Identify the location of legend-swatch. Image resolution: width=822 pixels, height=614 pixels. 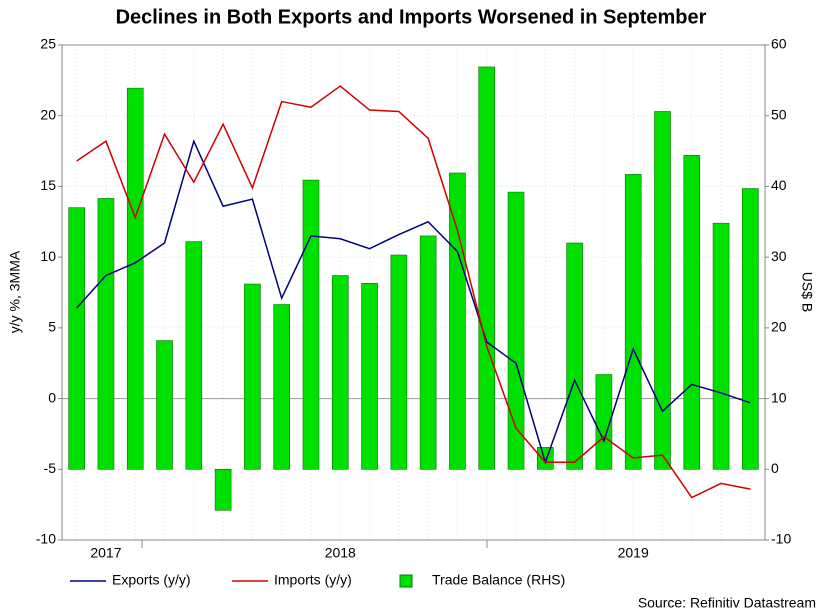
(406, 581).